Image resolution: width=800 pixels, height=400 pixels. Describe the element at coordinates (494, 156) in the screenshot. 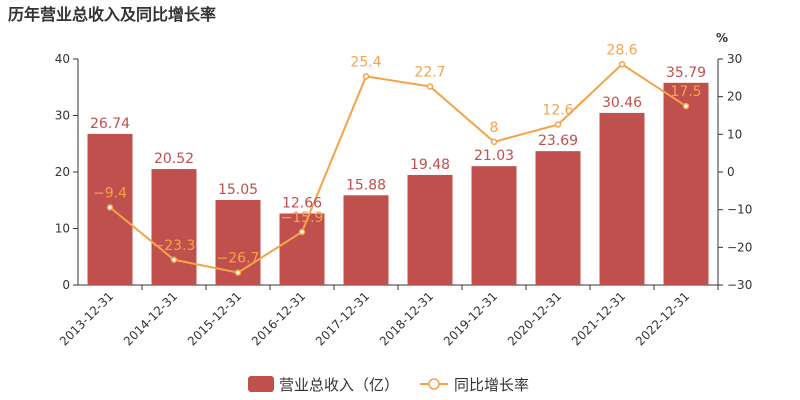

I see `bar-value-label: 21.03` at that location.